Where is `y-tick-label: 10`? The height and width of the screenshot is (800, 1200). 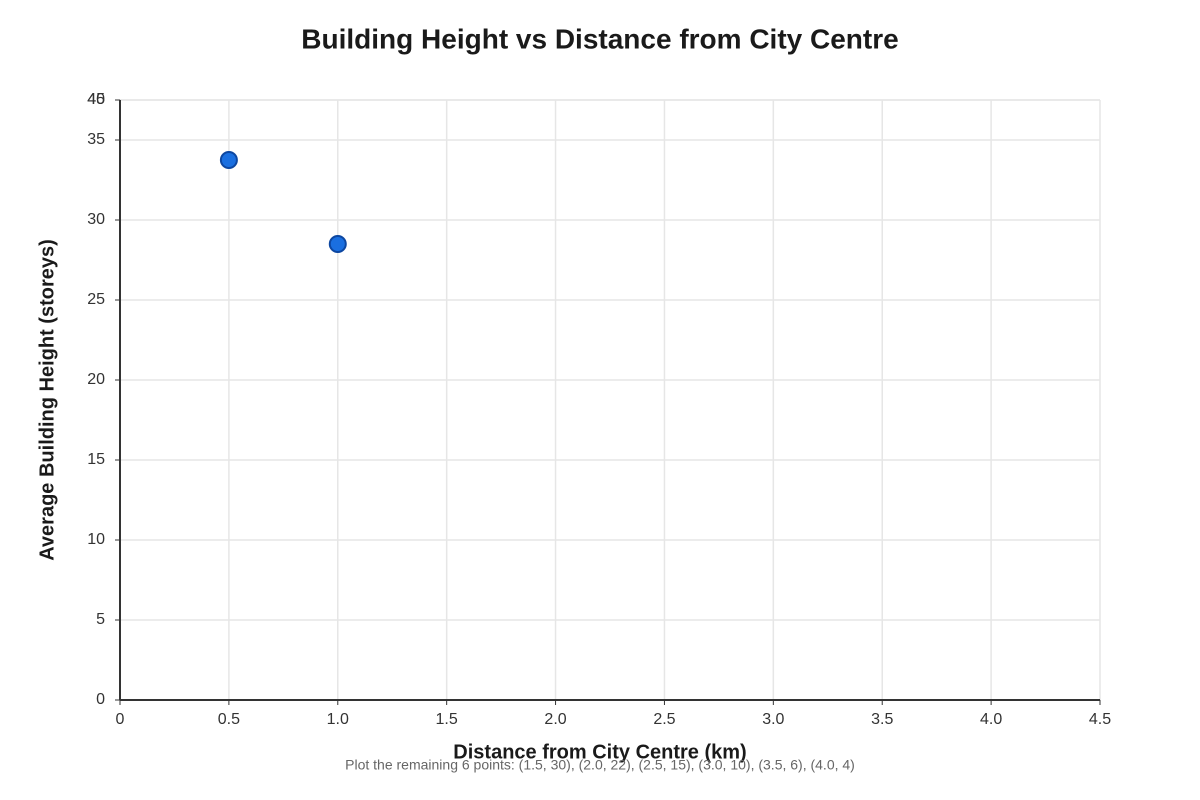
y-tick-label: 10 is located at coordinates (96, 539).